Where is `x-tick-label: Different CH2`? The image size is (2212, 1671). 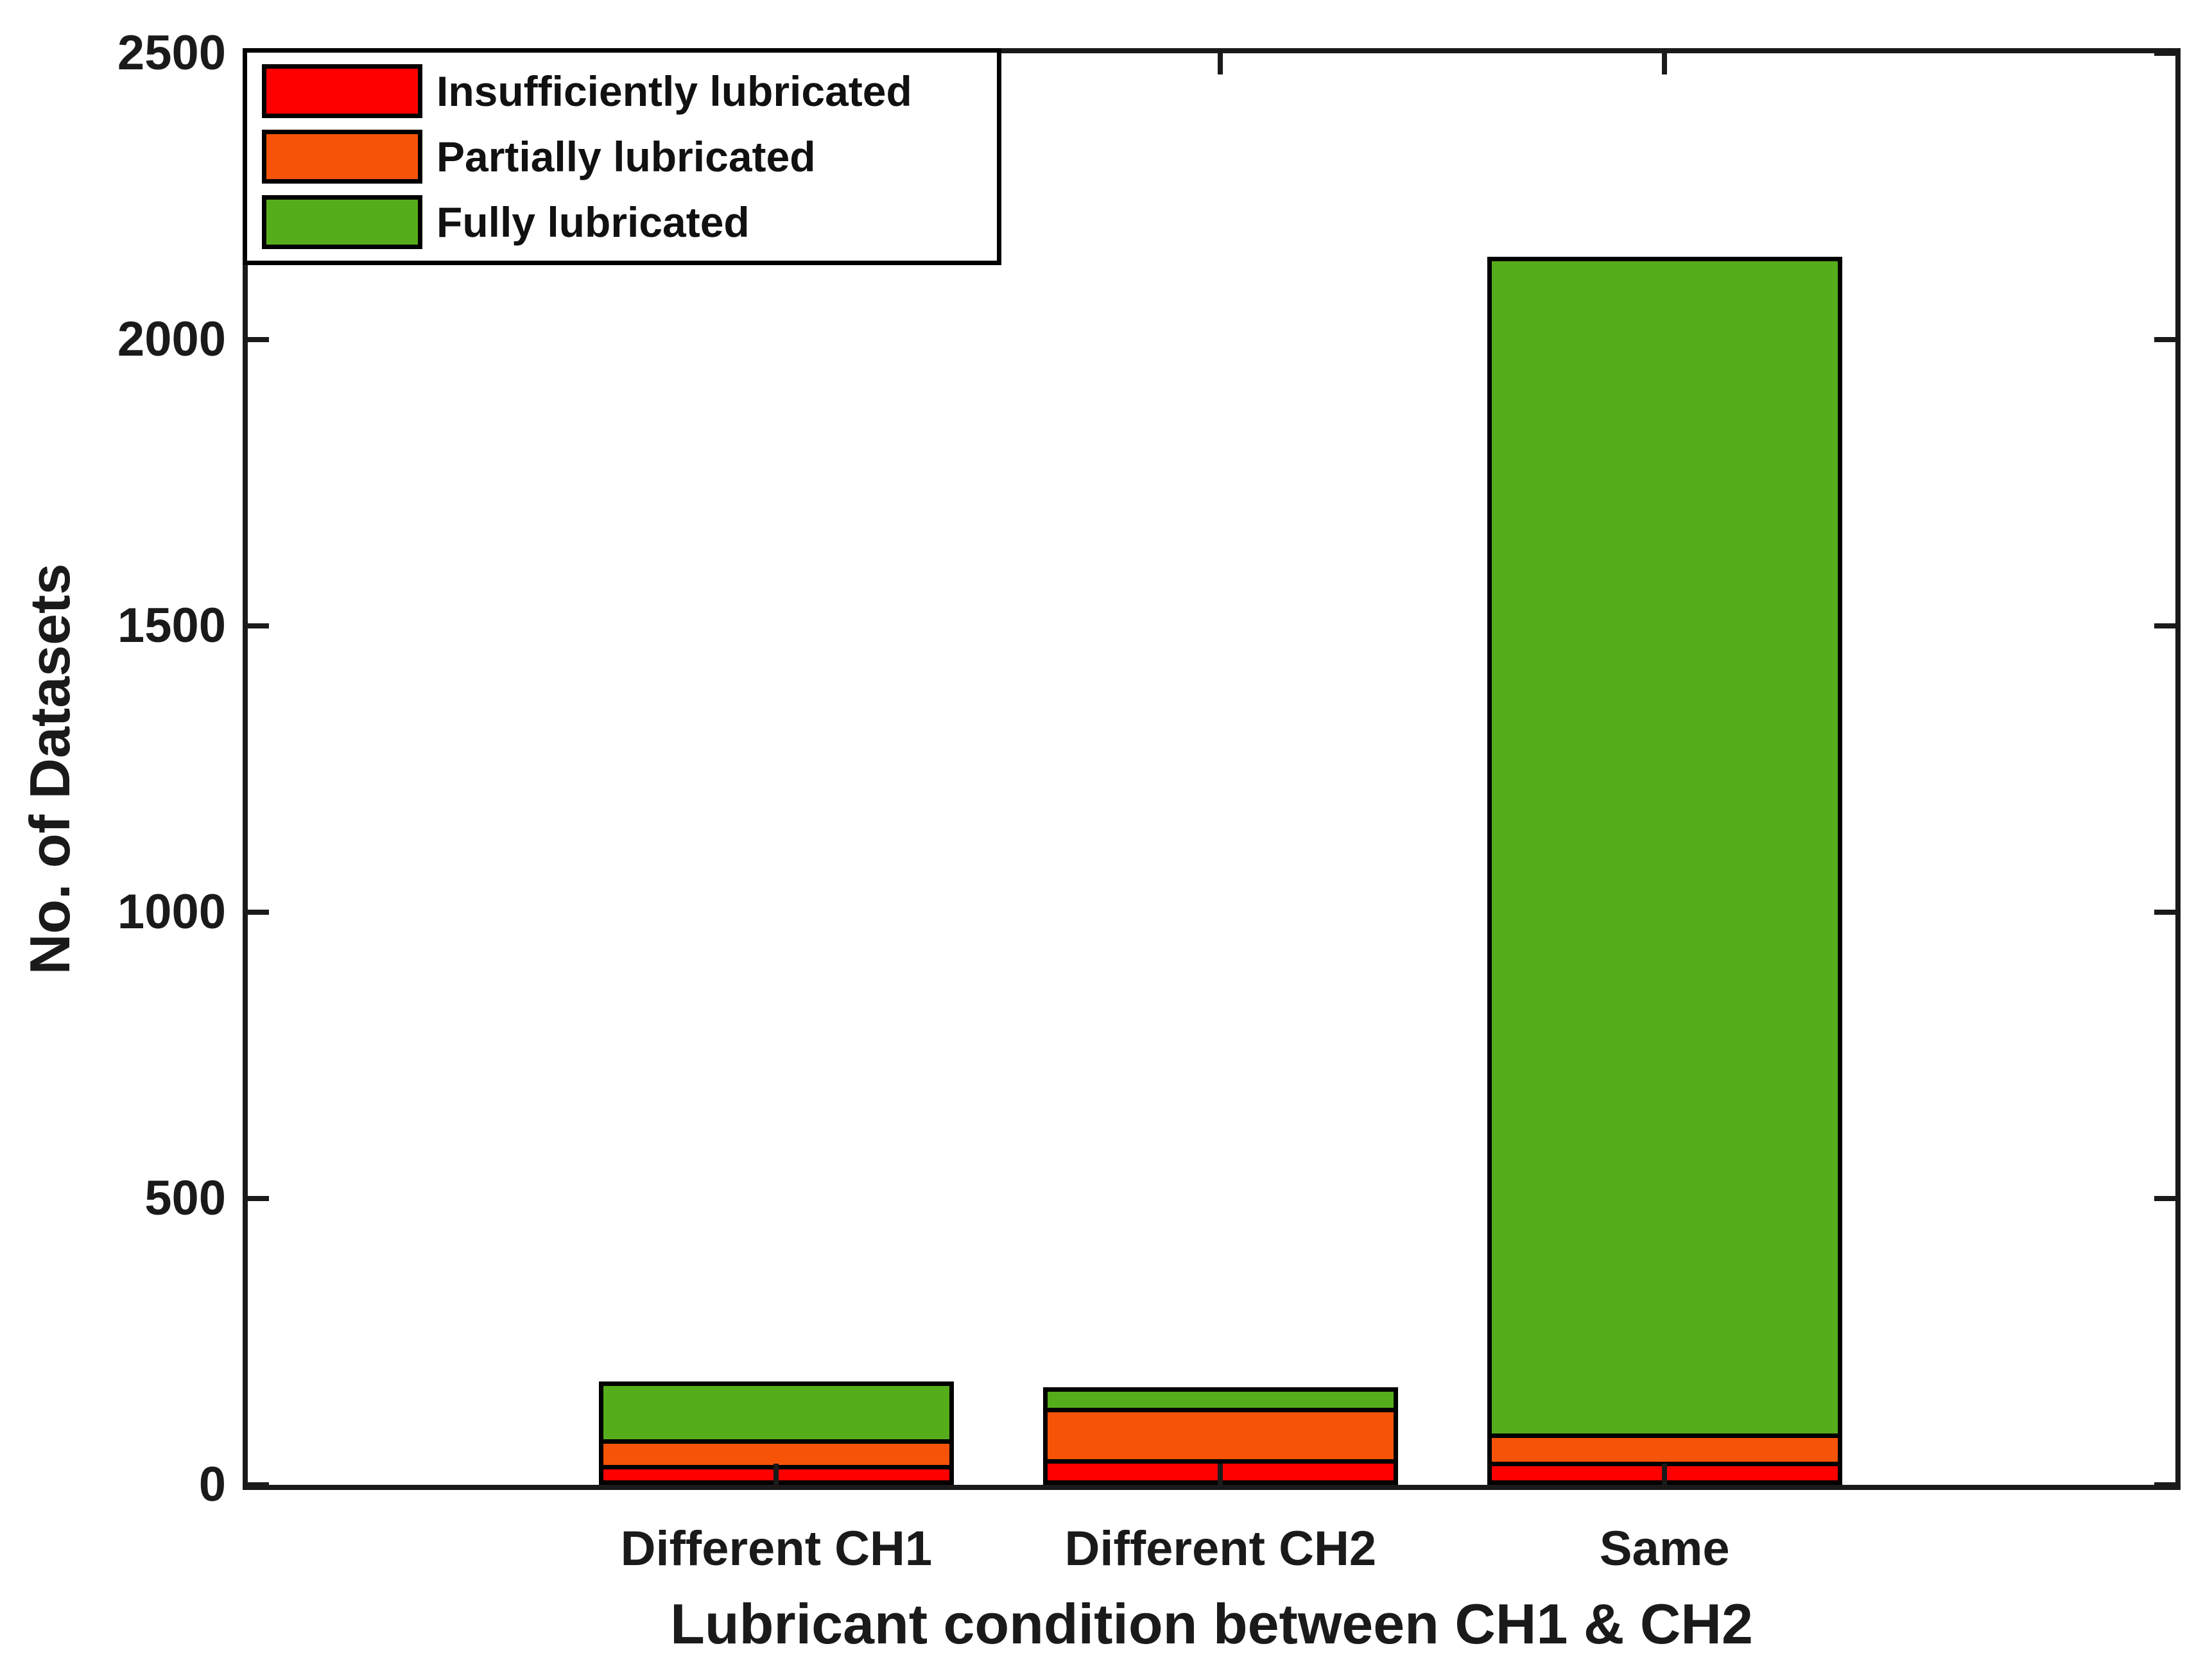
x-tick-label: Different CH2 is located at coordinates (1220, 1548).